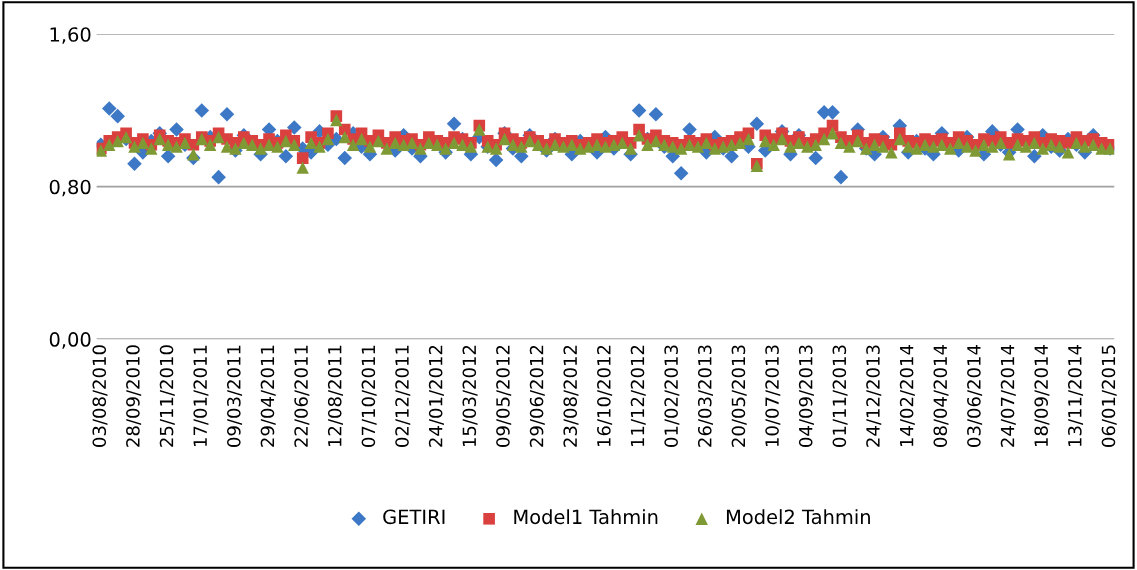 This screenshot has height=570, width=1137. Describe the element at coordinates (941, 396) in the screenshot. I see `x-tick-label: 08/04/2014` at that location.